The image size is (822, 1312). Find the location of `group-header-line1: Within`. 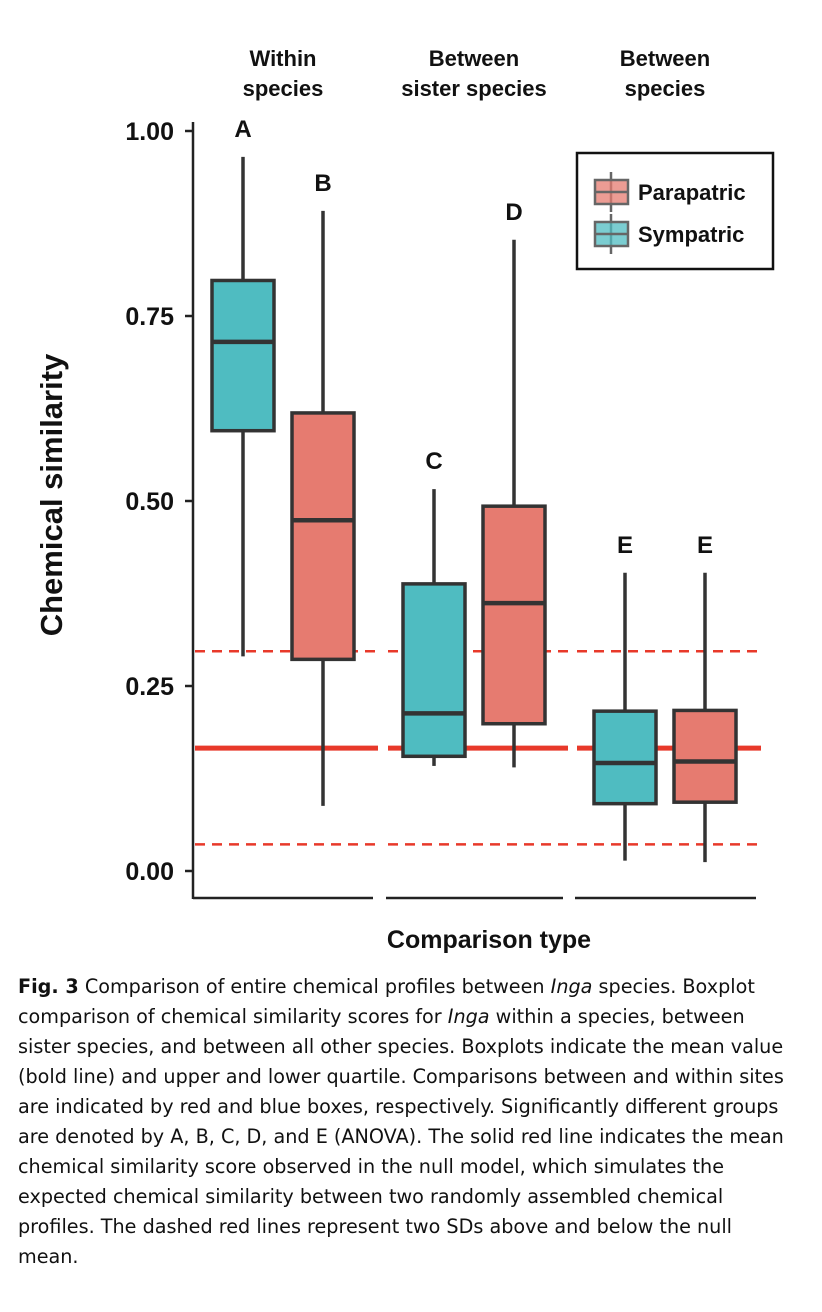

group-header-line1: Within is located at coordinates (283, 58).